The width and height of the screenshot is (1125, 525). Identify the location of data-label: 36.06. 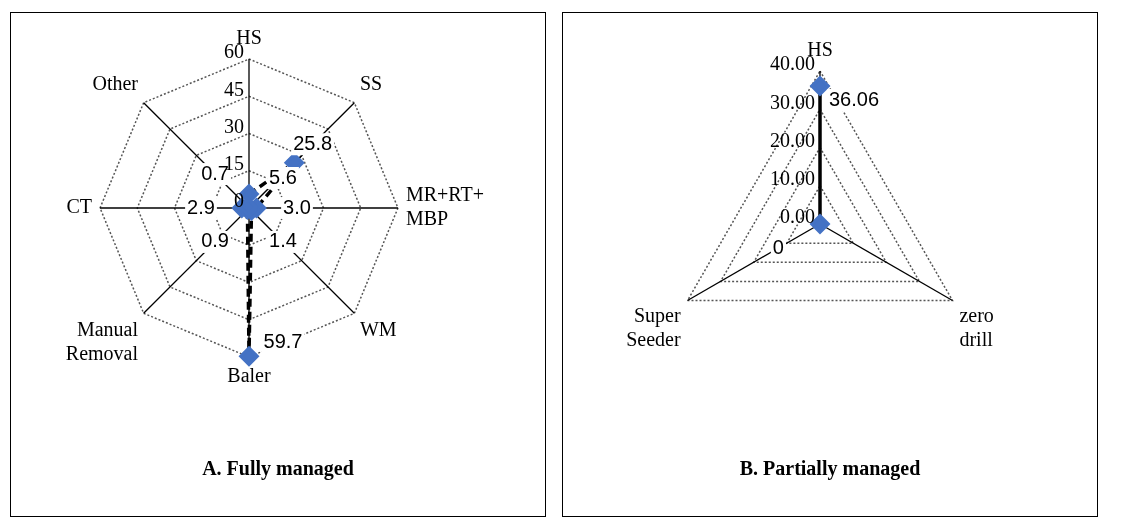
(854, 98).